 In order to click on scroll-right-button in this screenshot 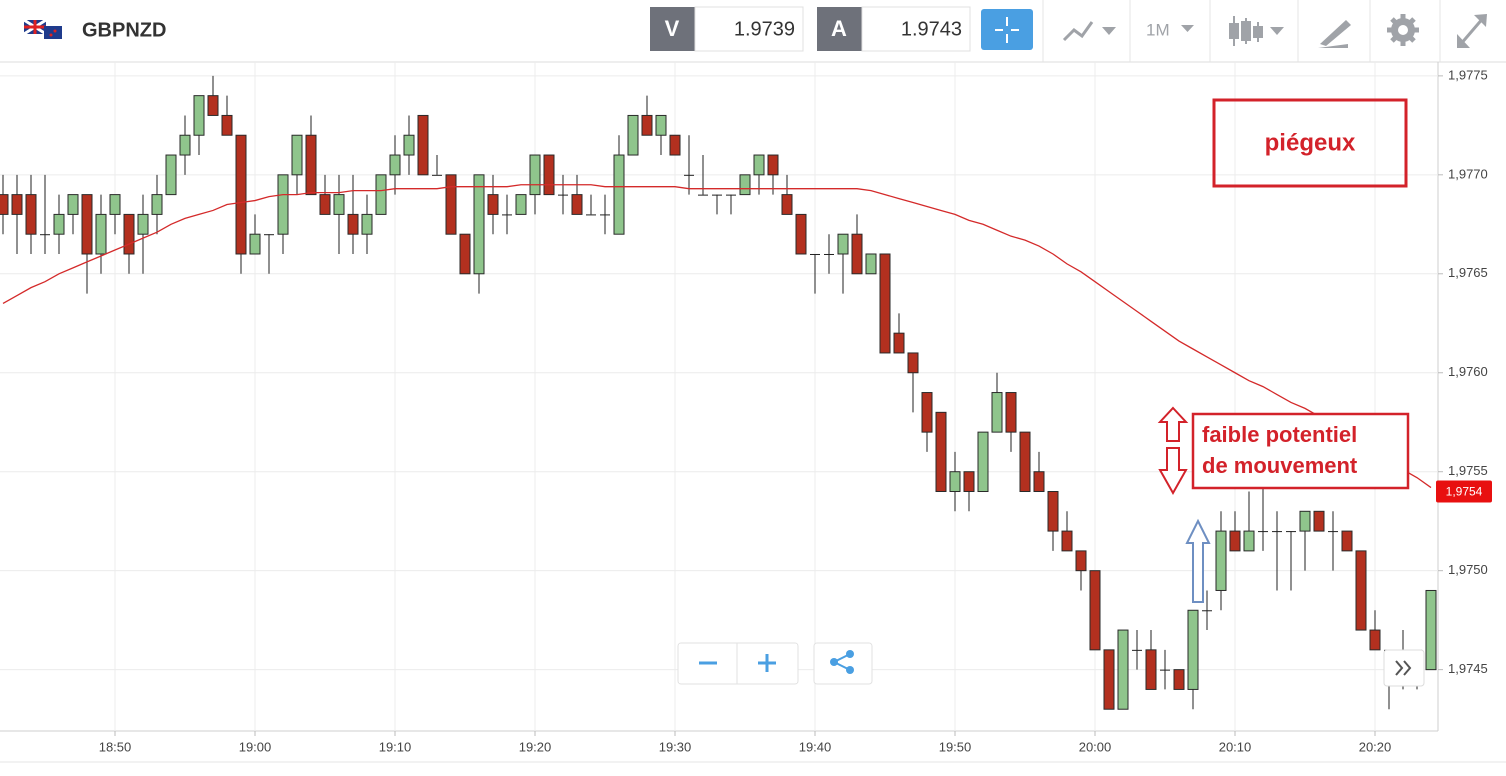, I will do `click(1404, 668)`.